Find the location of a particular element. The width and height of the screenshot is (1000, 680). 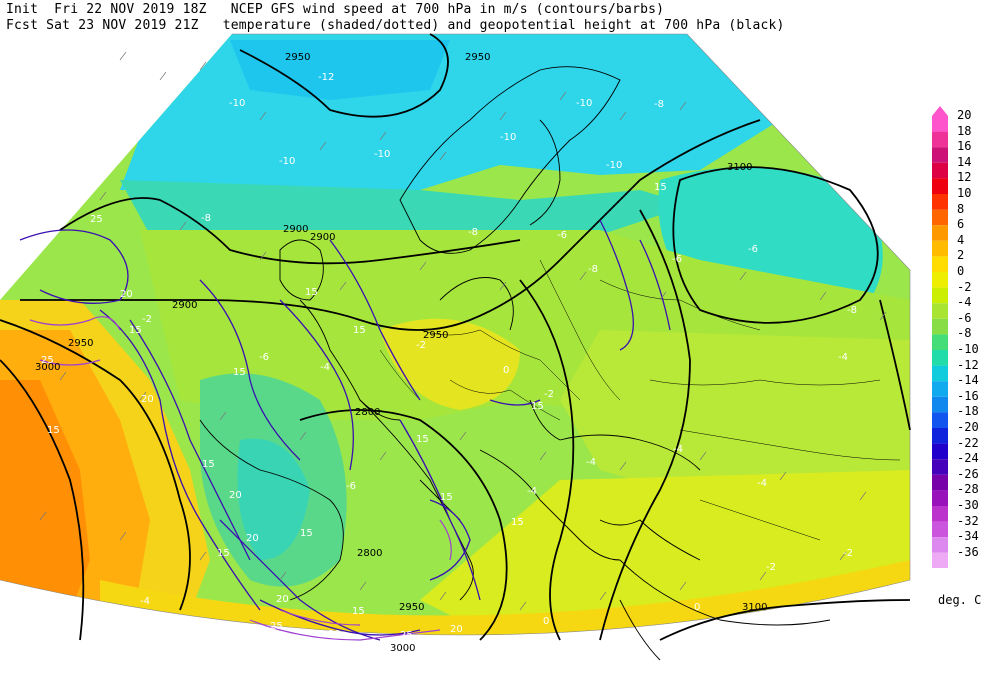

colorbar-label: 14 is located at coordinates (964, 161).